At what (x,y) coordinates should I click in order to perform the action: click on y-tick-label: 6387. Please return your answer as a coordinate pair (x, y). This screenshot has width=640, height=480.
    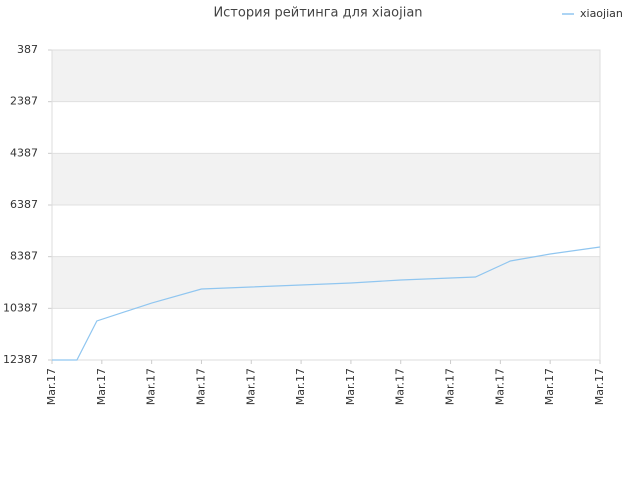
    Looking at the image, I should click on (24, 204).